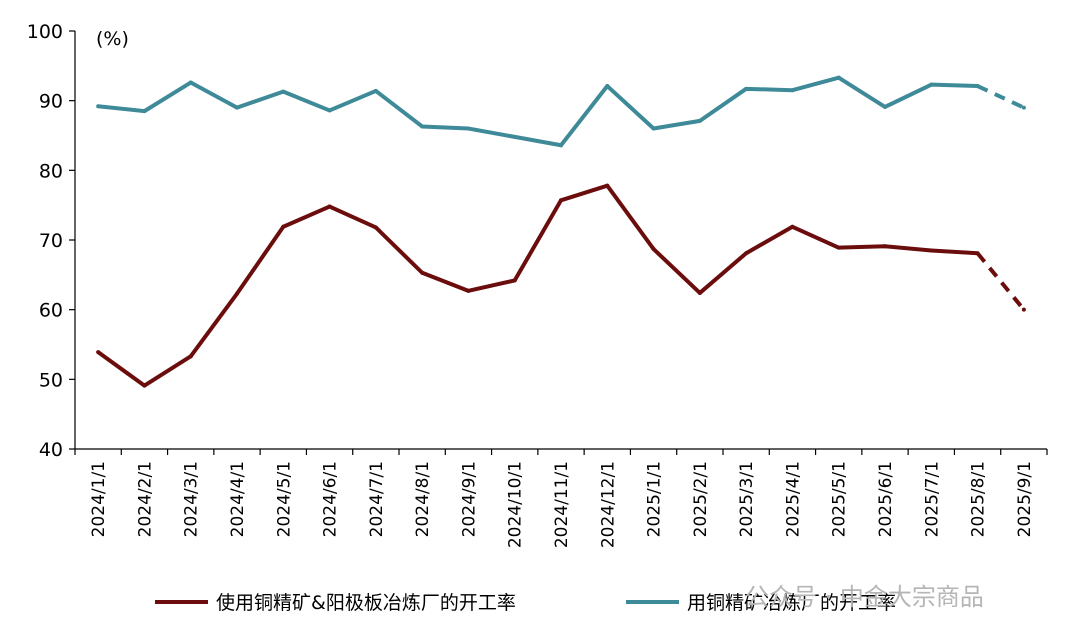 This screenshot has width=1080, height=640. Describe the element at coordinates (377, 499) in the screenshot. I see `x-tick-label: 2024/7/1` at that location.